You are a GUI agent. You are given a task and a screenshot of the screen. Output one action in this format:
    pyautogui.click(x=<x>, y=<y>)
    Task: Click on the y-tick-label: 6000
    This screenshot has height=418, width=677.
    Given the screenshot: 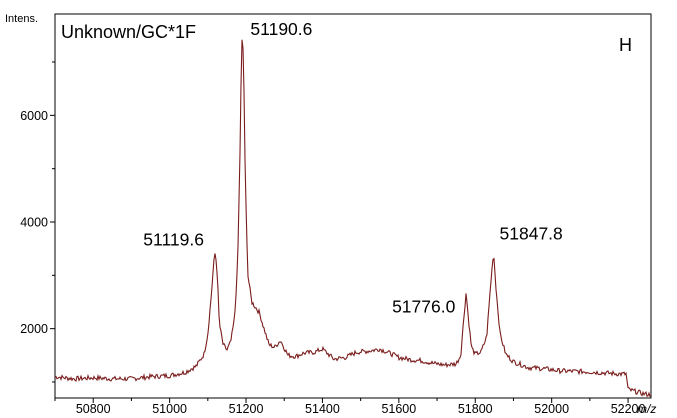 What is the action you would take?
    pyautogui.click(x=34, y=116)
    